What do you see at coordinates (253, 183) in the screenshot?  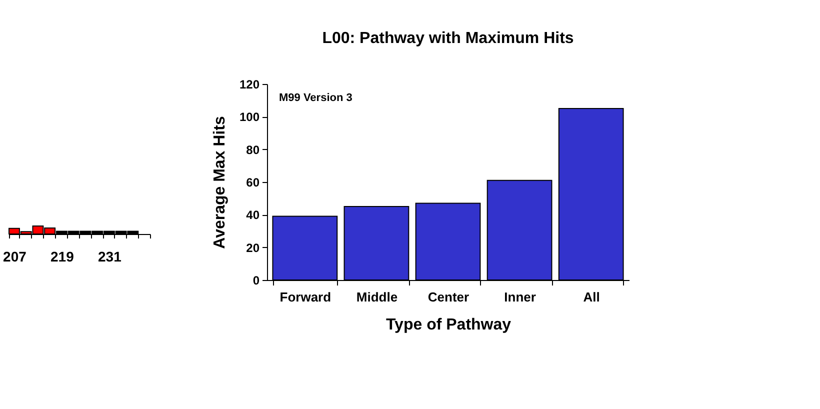 I see `y-tick-label: 60` at bounding box center [253, 183].